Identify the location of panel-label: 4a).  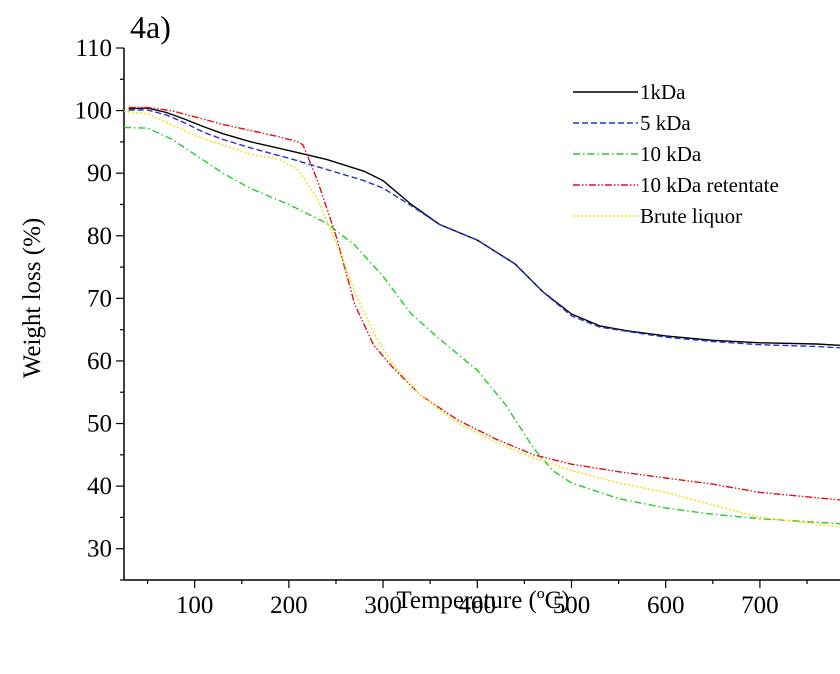
(150, 27).